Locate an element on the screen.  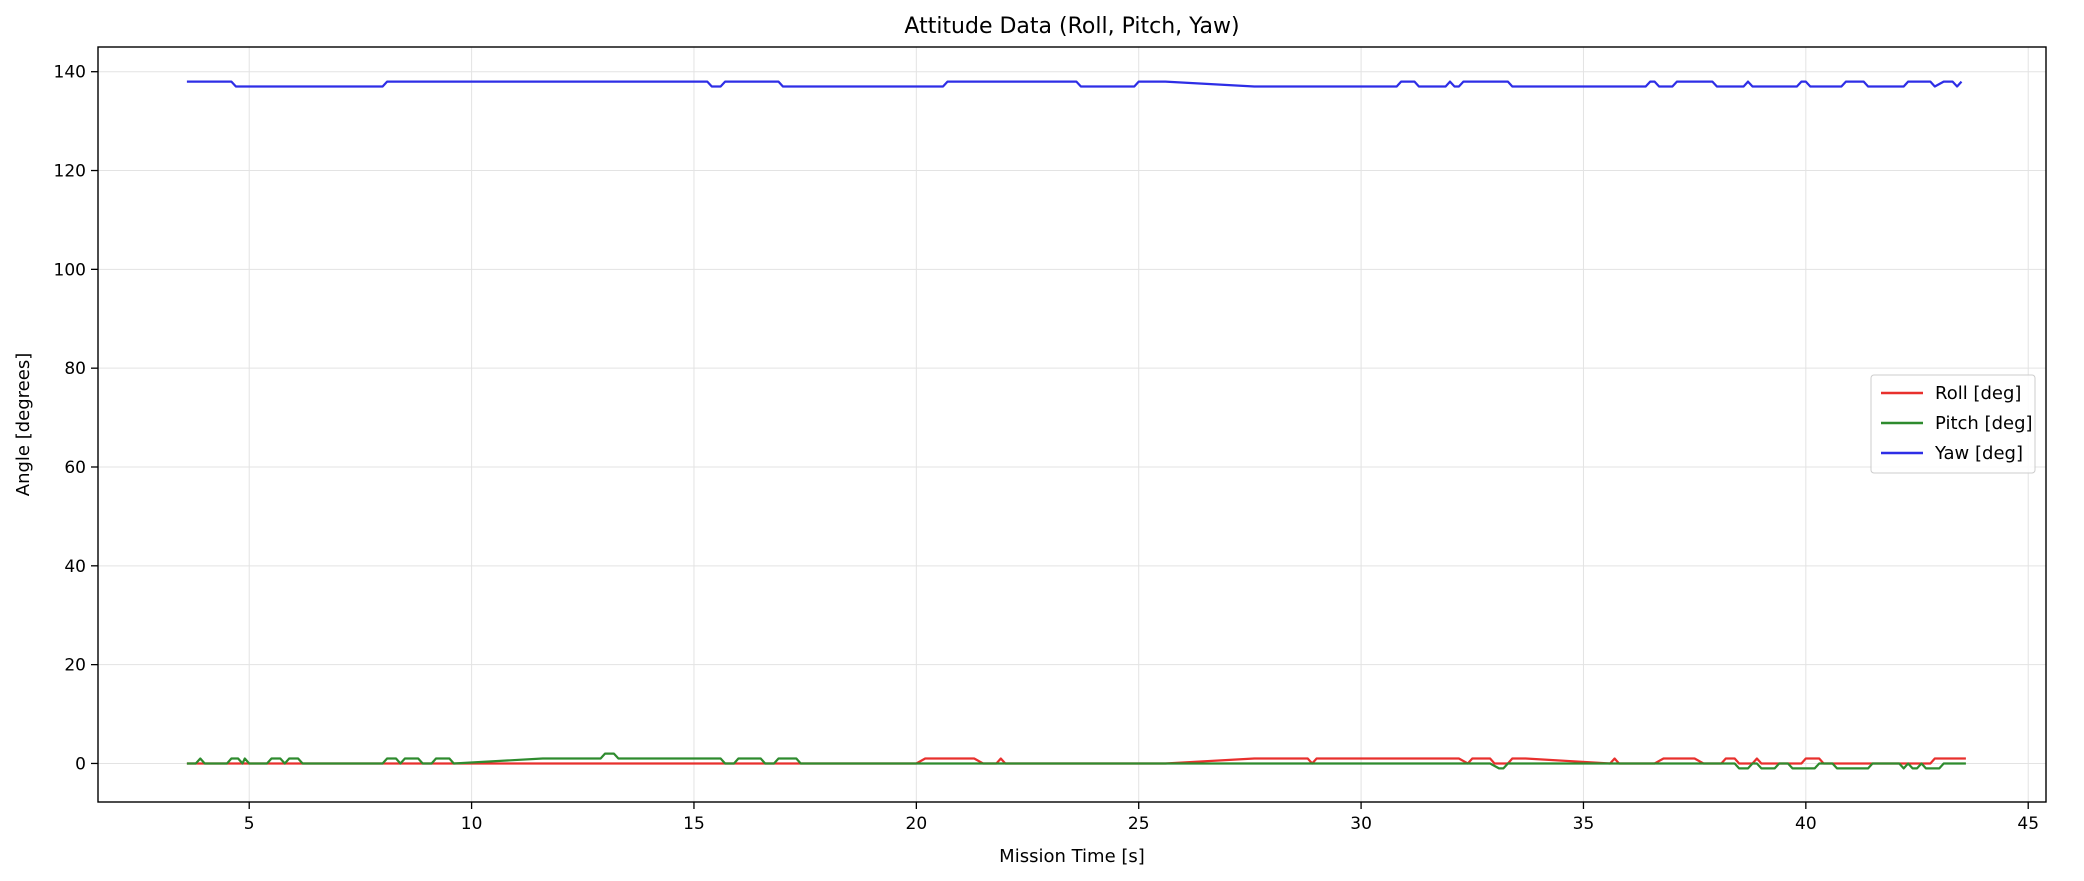
y-tick-label: 40 is located at coordinates (75, 567).